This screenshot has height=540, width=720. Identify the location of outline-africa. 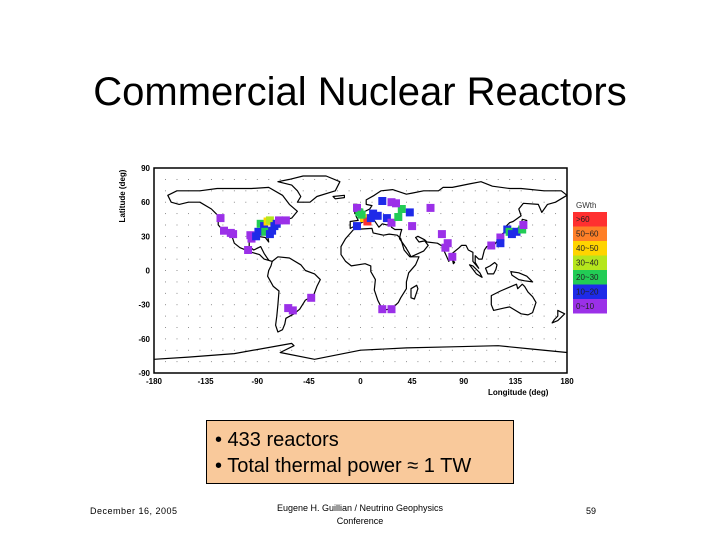
(380, 269).